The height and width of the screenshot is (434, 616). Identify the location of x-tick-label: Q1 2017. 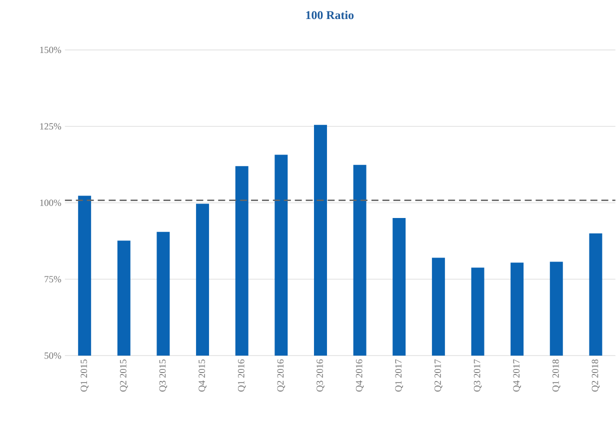
(399, 376).